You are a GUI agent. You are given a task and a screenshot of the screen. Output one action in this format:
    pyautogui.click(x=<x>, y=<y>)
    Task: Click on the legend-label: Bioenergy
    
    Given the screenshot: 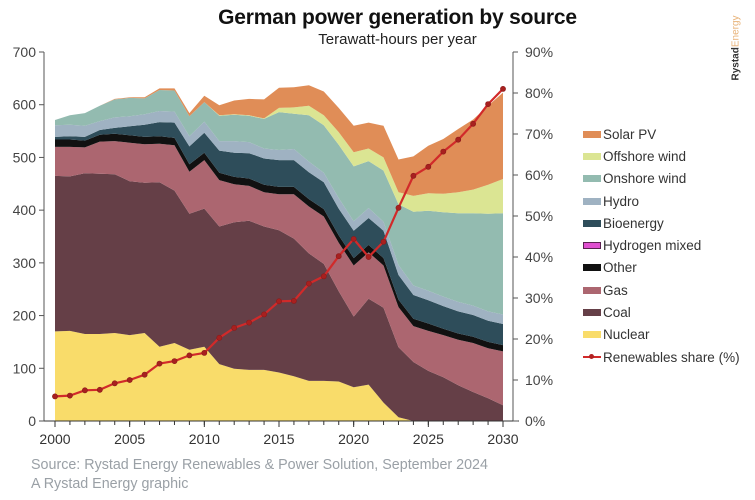 What is the action you would take?
    pyautogui.click(x=633, y=223)
    